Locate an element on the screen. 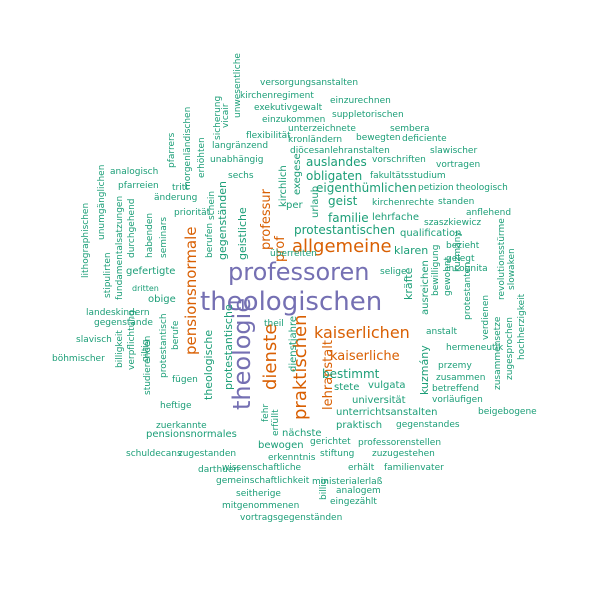 Image resolution: width=600 pixels, height=600 pixels. word-lehranstalt: lehranstalt is located at coordinates (328, 375).